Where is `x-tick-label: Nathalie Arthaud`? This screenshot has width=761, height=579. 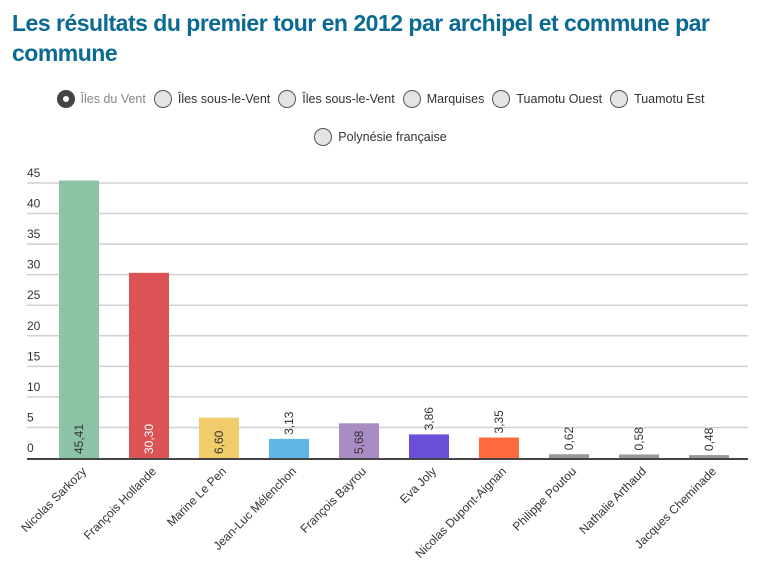
x-tick-label: Nathalie Arthaud is located at coordinates (612, 500).